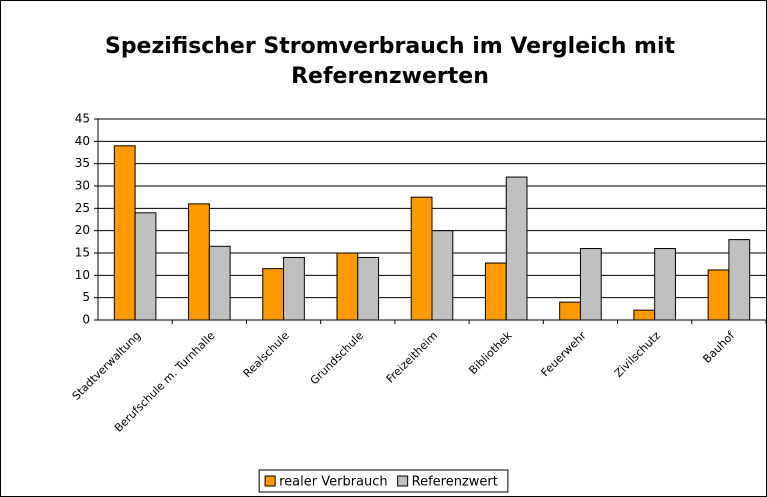 The image size is (767, 497). Describe the element at coordinates (82, 208) in the screenshot. I see `y-tick-label: 25` at that location.